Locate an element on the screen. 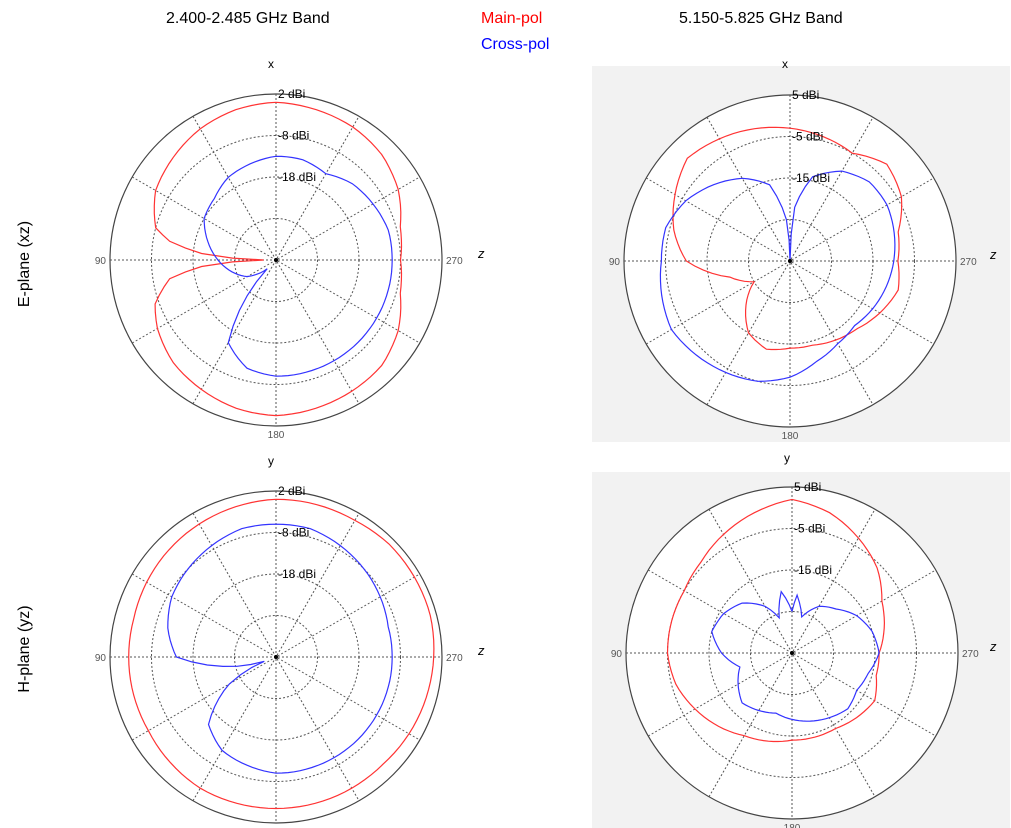 The image size is (1011, 828). legend-main-pol: Main-pol is located at coordinates (512, 18).